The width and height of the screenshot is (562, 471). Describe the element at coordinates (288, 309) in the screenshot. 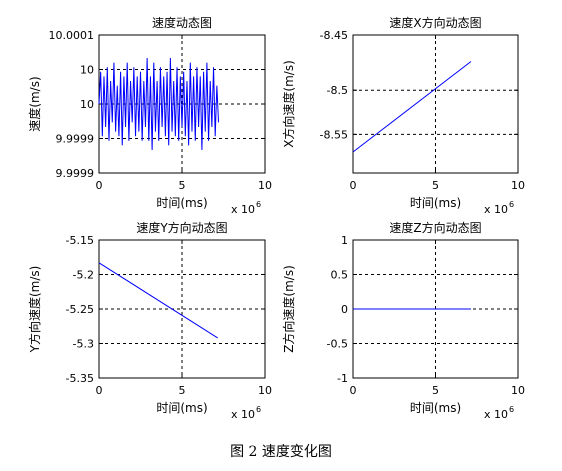

I see `y-axis-label: Z方向速度(m/s)` at that location.